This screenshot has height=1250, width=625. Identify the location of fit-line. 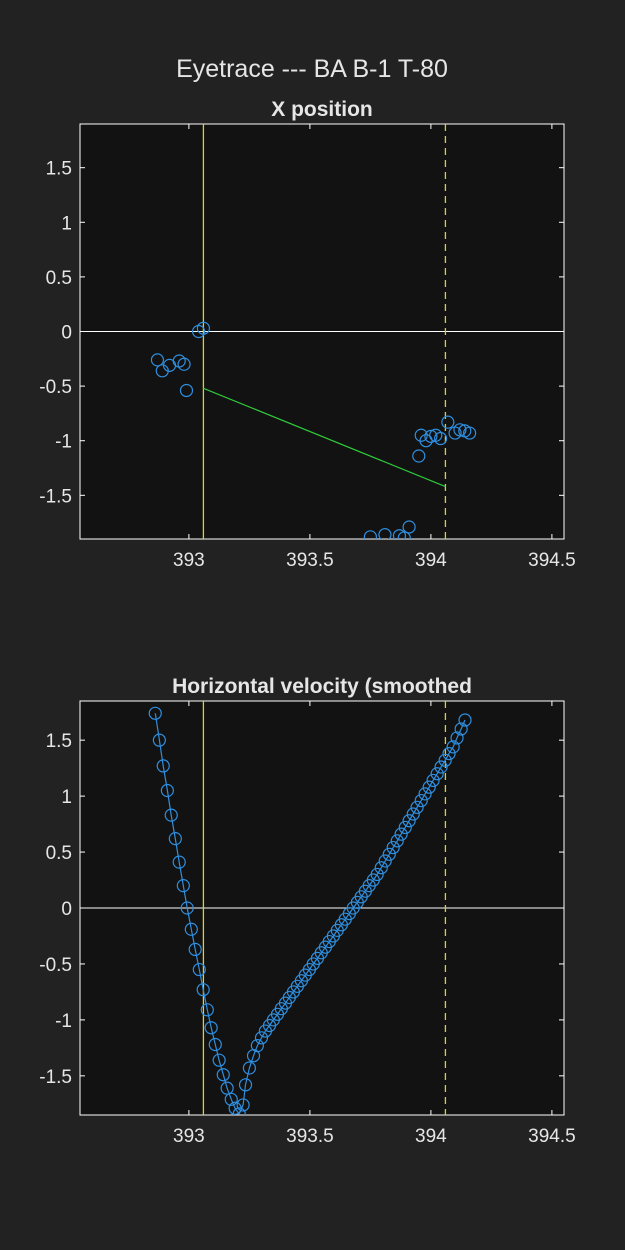
(324, 437).